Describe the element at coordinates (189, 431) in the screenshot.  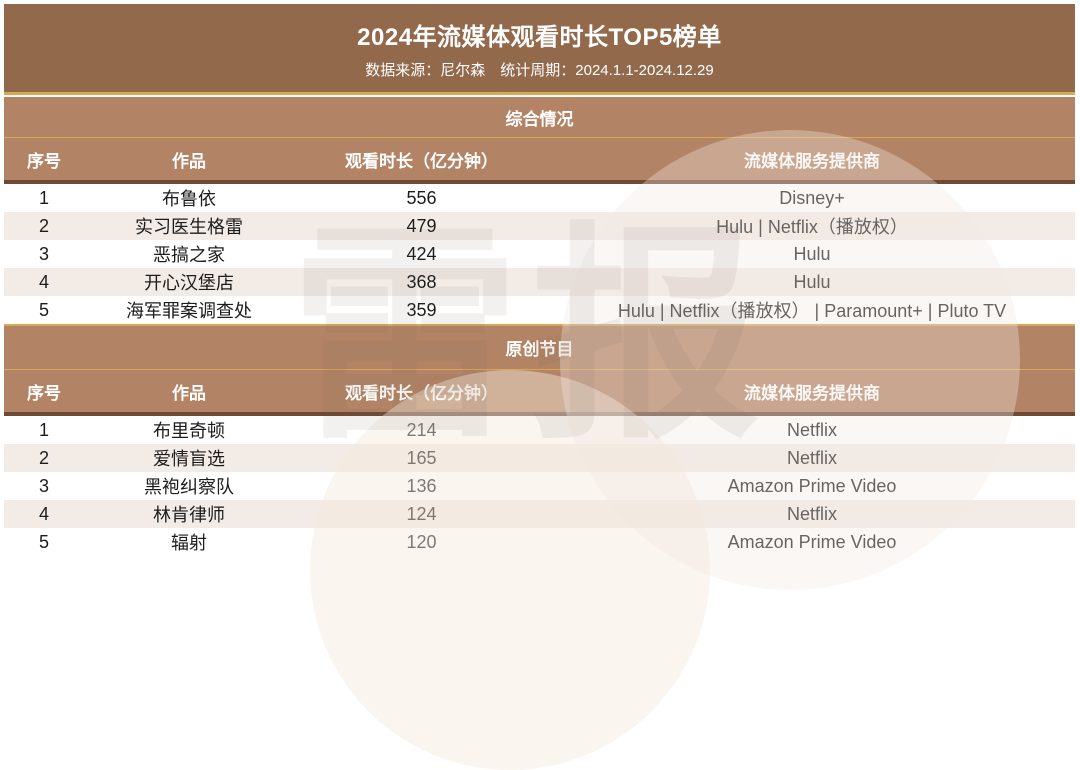
I see `cell-work: 布里奇顿` at that location.